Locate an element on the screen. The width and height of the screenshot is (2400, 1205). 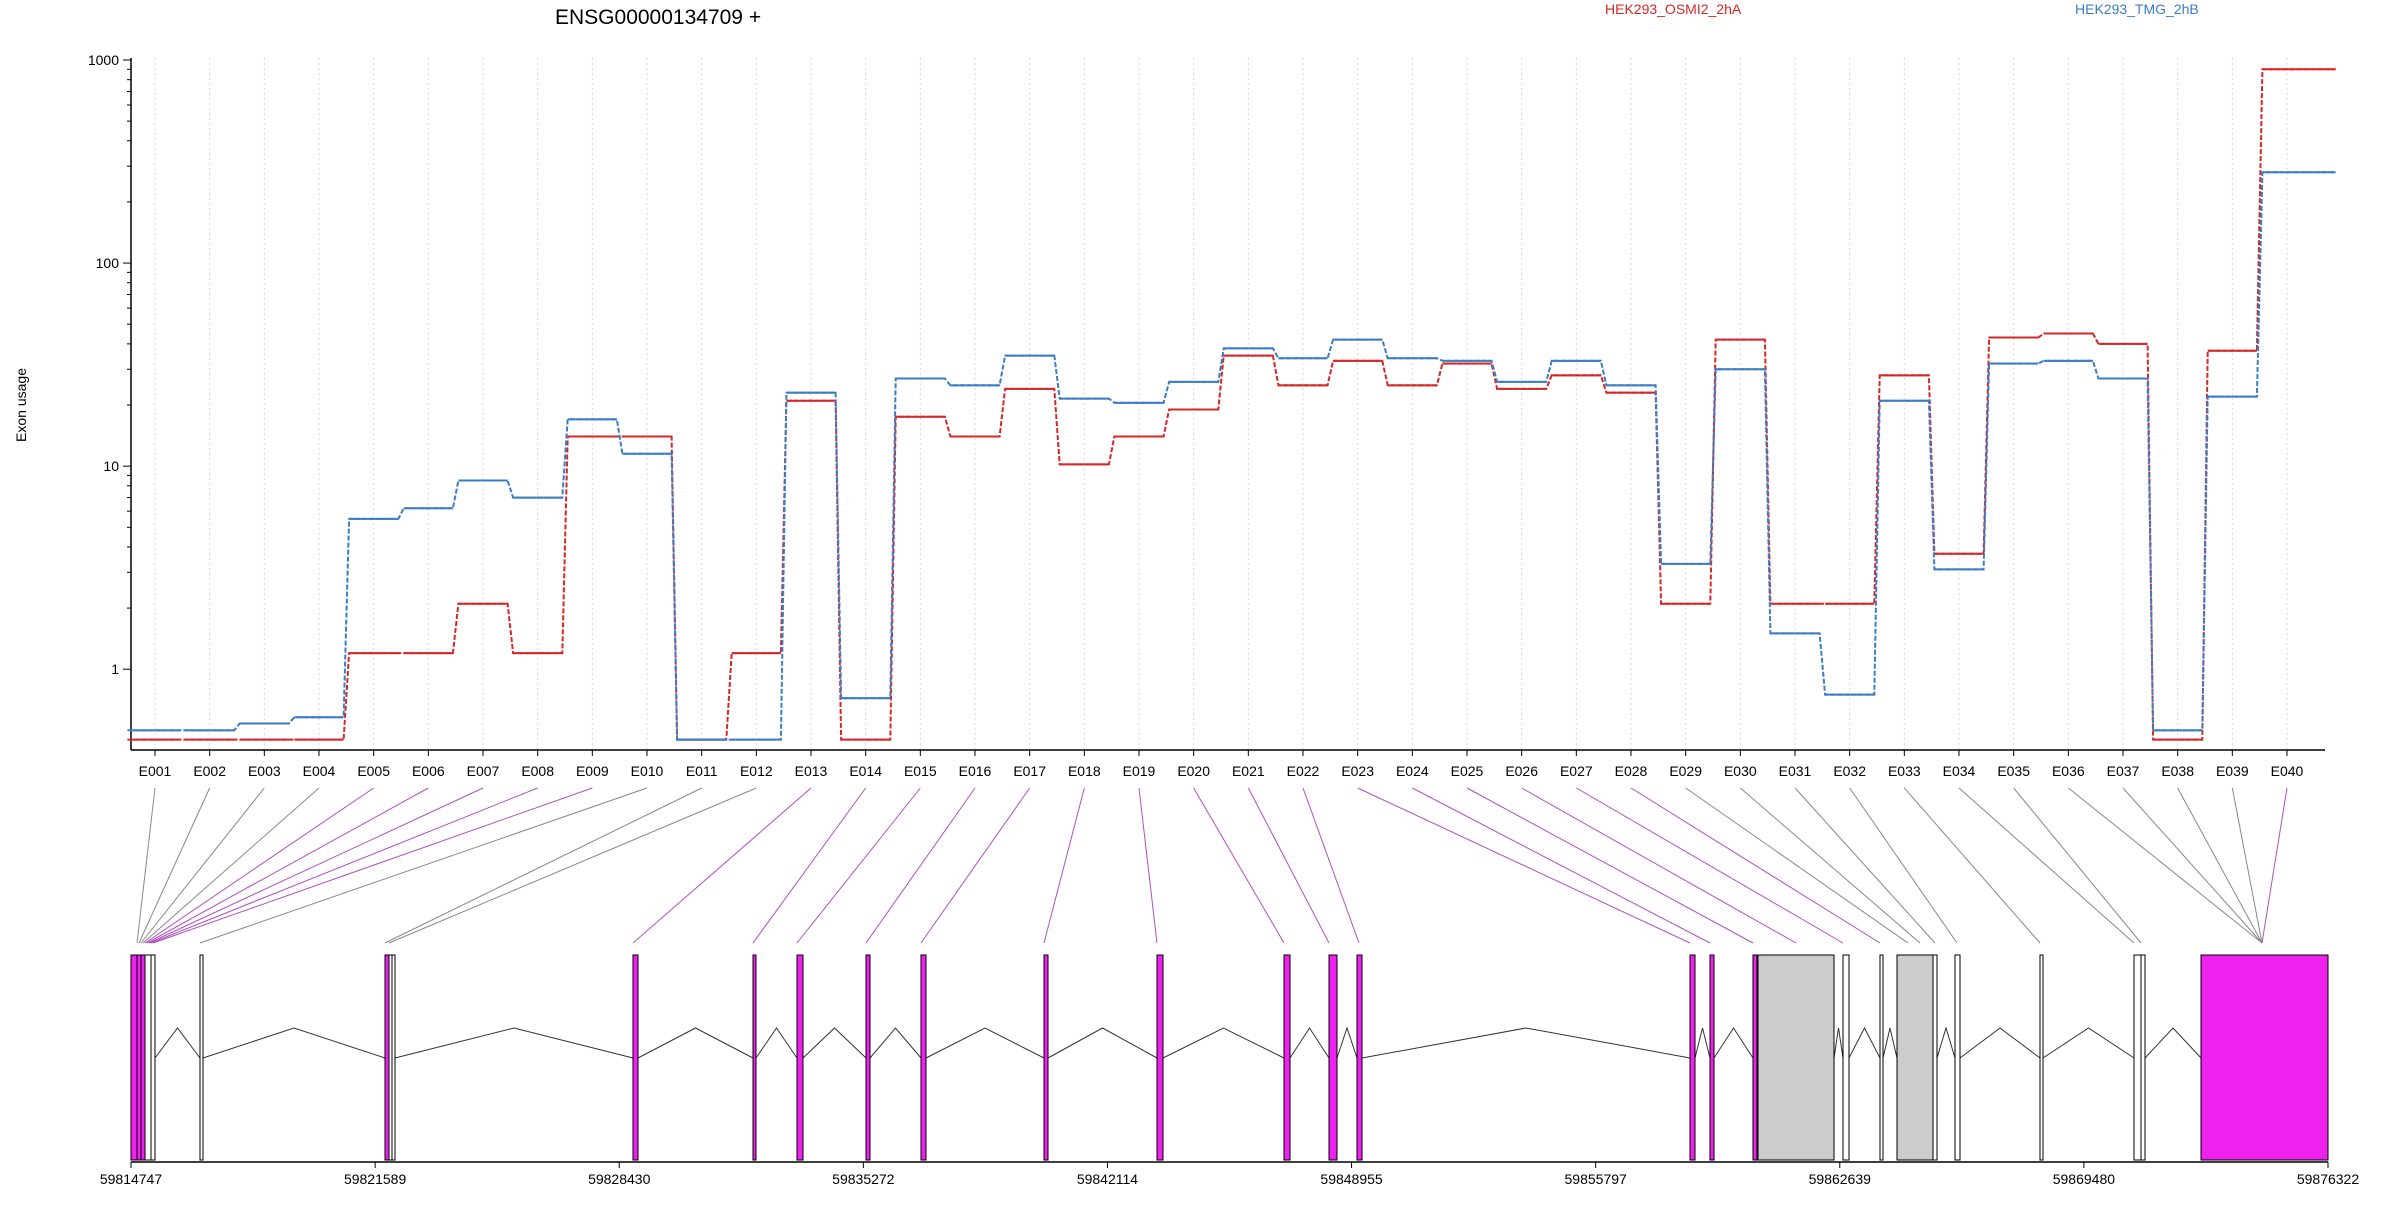
connector-E029 is located at coordinates (1797, 865).